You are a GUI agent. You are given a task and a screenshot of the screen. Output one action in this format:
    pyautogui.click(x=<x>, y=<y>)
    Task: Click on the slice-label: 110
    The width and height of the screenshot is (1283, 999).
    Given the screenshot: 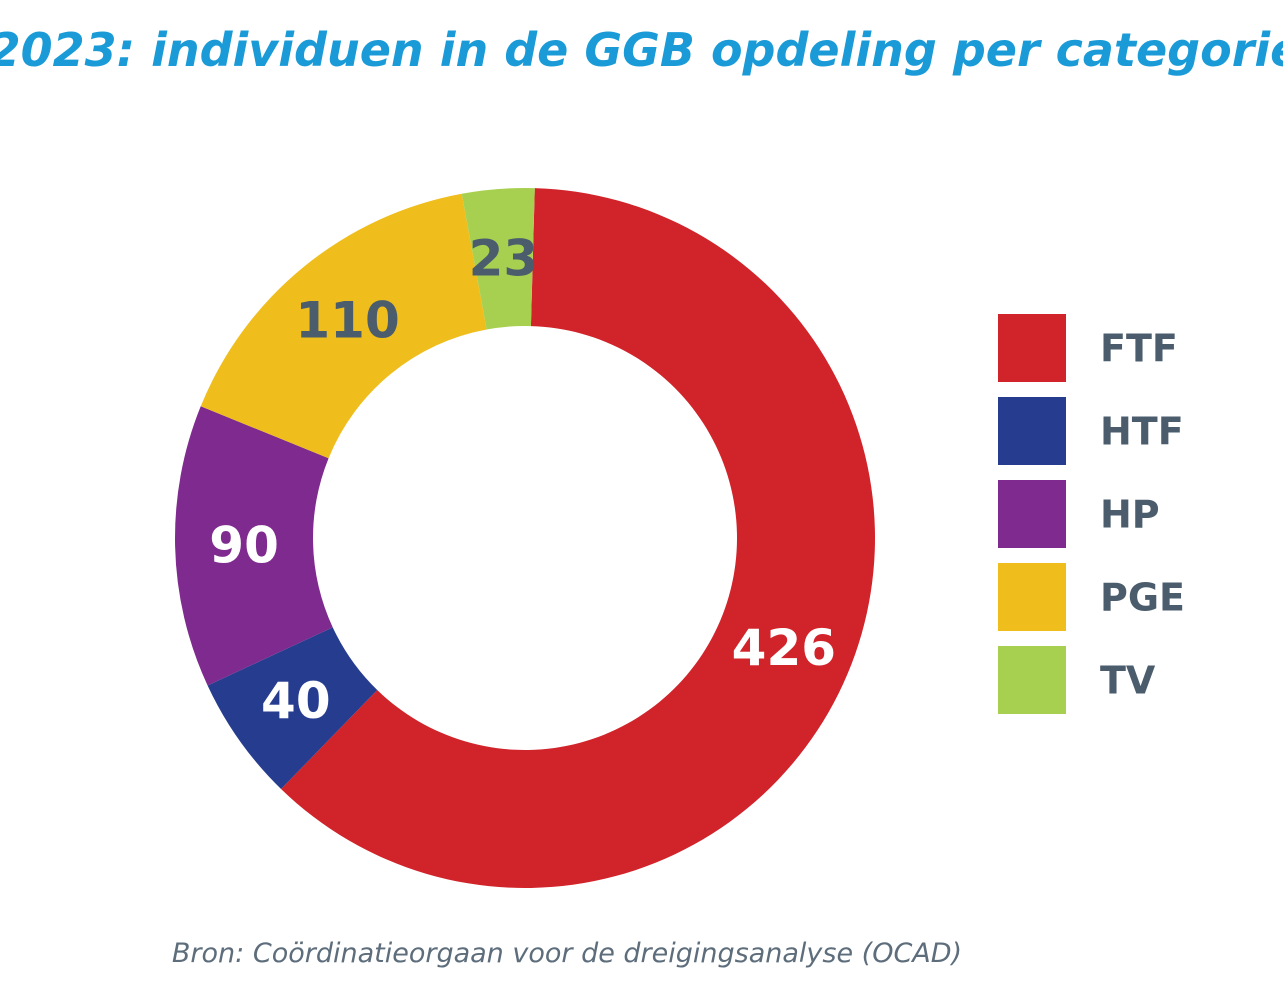 What is the action you would take?
    pyautogui.click(x=347, y=321)
    